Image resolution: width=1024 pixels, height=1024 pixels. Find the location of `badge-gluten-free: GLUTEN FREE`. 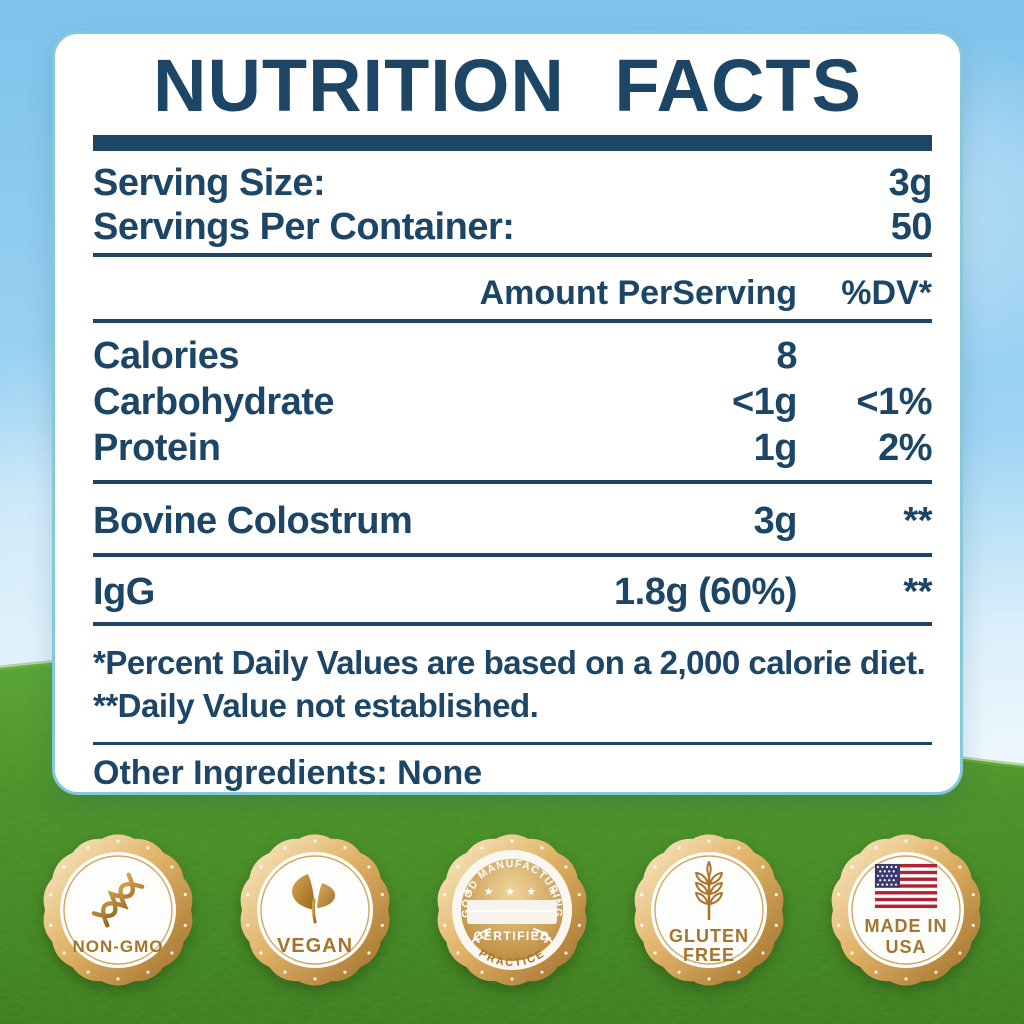

badge-gluten-free: GLUTEN FREE is located at coordinates (709, 910).